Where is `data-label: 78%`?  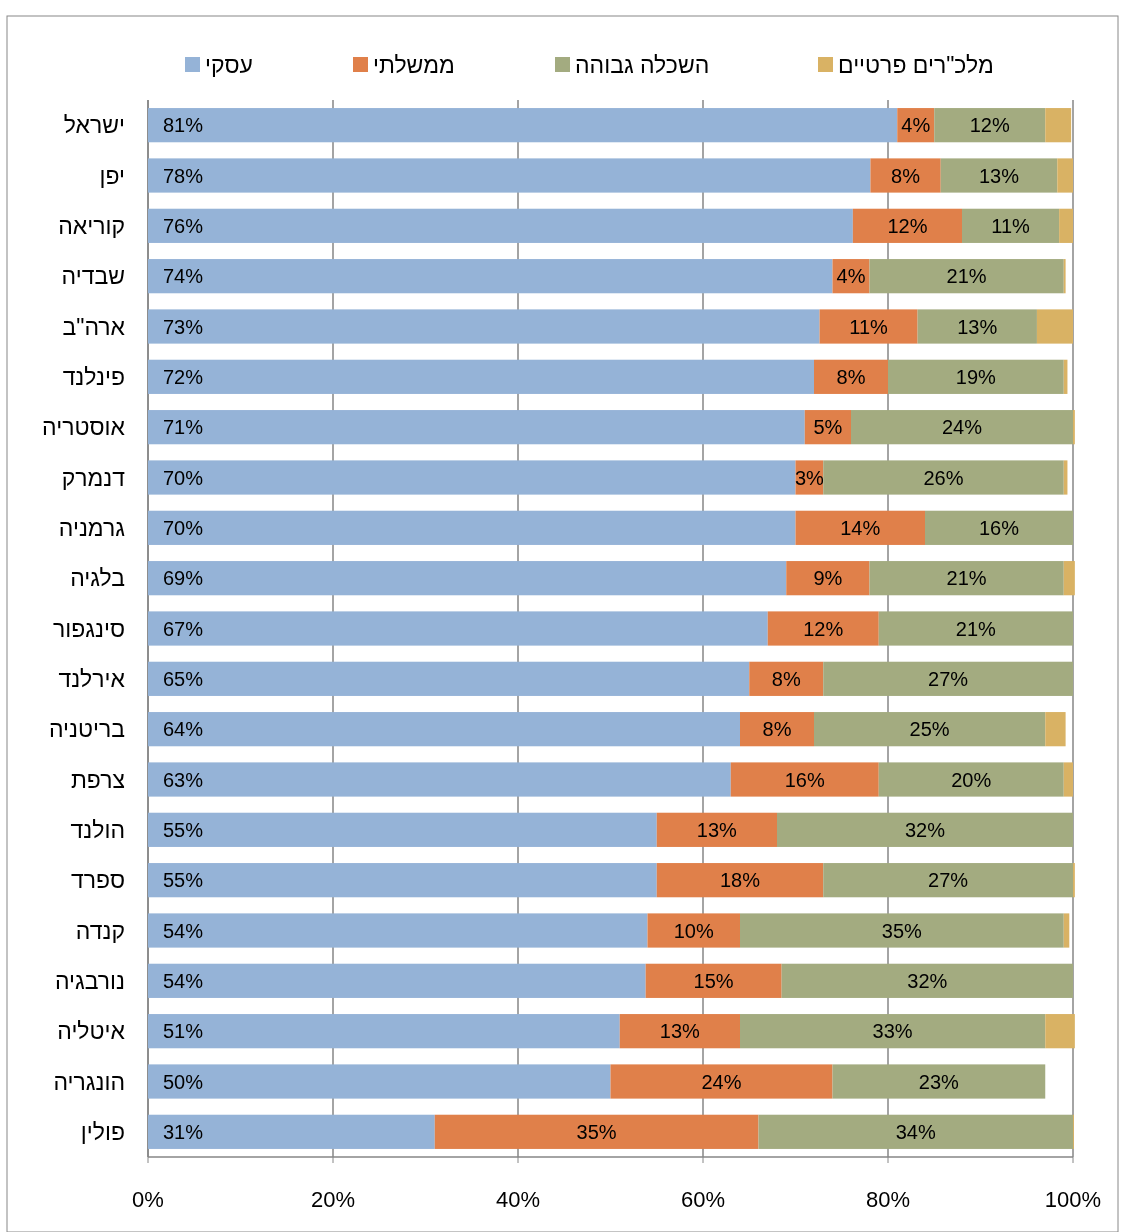
data-label: 78% is located at coordinates (183, 175).